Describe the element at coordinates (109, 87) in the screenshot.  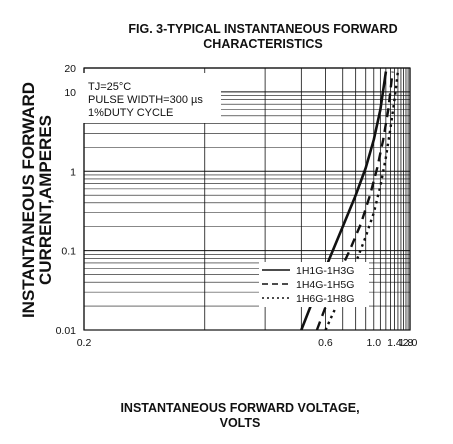
I see `annotation-temperature: TJ=25°C` at that location.